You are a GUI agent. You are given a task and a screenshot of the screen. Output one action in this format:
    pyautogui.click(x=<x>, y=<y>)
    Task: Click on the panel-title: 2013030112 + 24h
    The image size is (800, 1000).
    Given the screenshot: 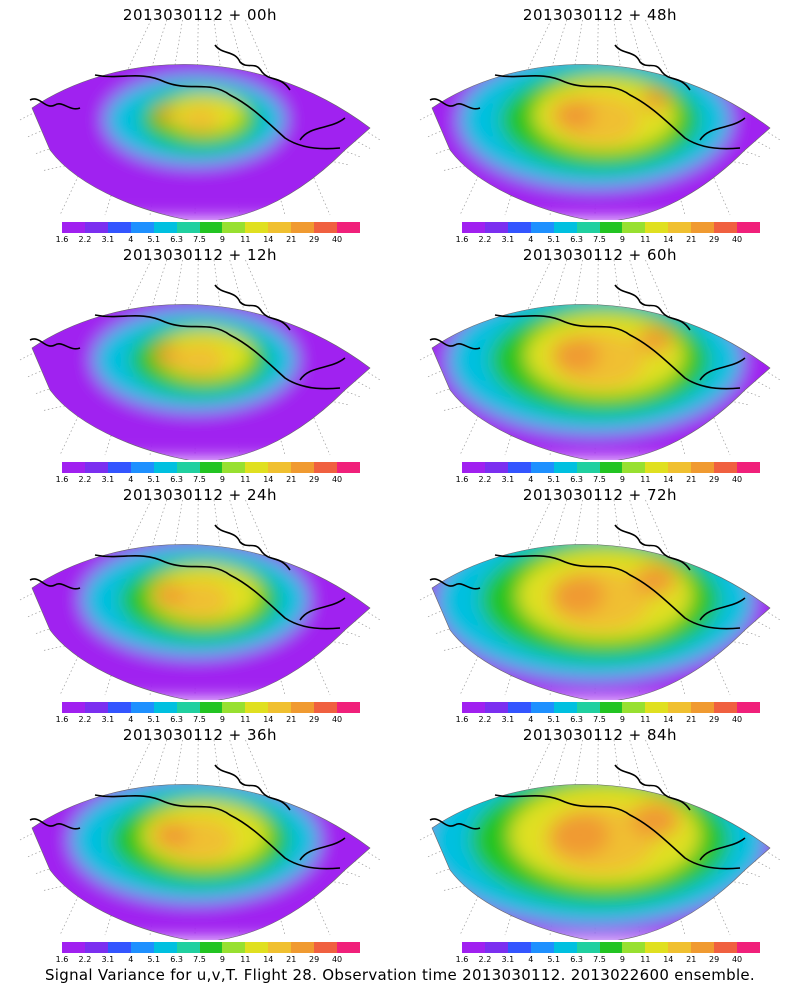 What is the action you would take?
    pyautogui.click(x=200, y=495)
    